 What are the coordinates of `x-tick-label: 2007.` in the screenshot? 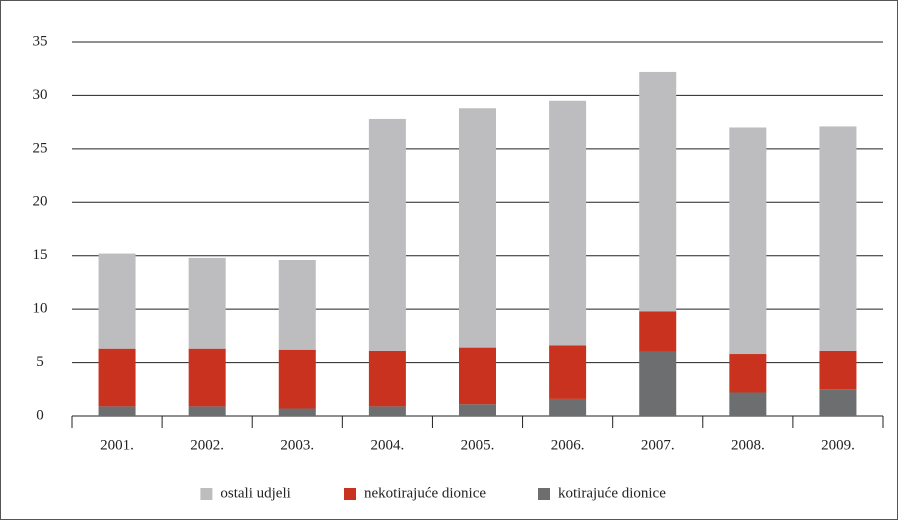 It's located at (658, 445).